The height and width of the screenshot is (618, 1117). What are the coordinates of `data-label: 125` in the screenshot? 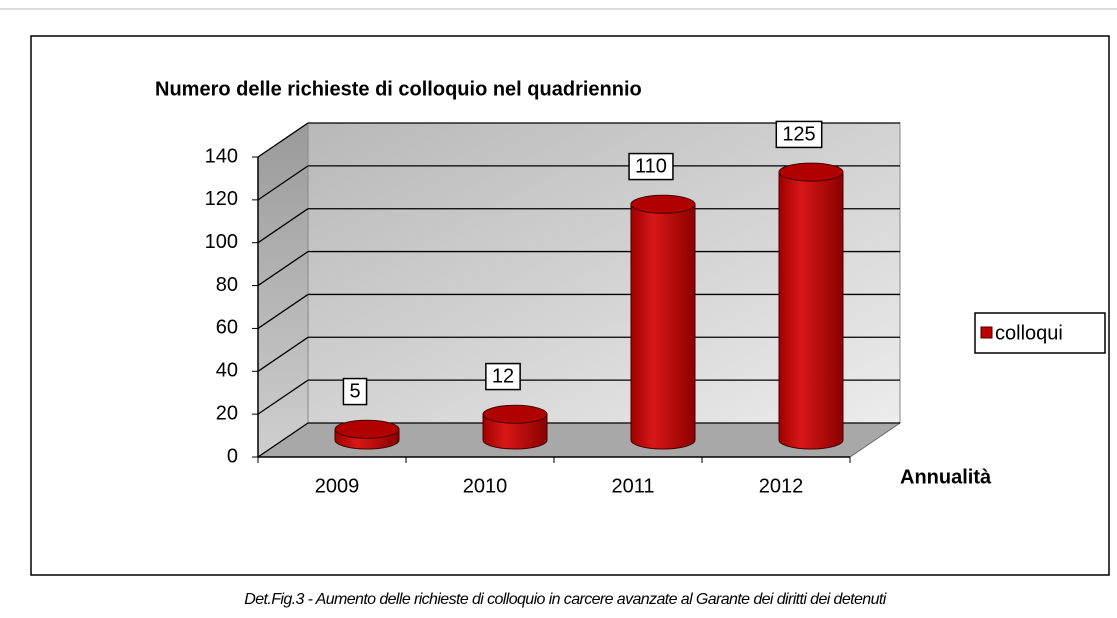 It's located at (798, 134).